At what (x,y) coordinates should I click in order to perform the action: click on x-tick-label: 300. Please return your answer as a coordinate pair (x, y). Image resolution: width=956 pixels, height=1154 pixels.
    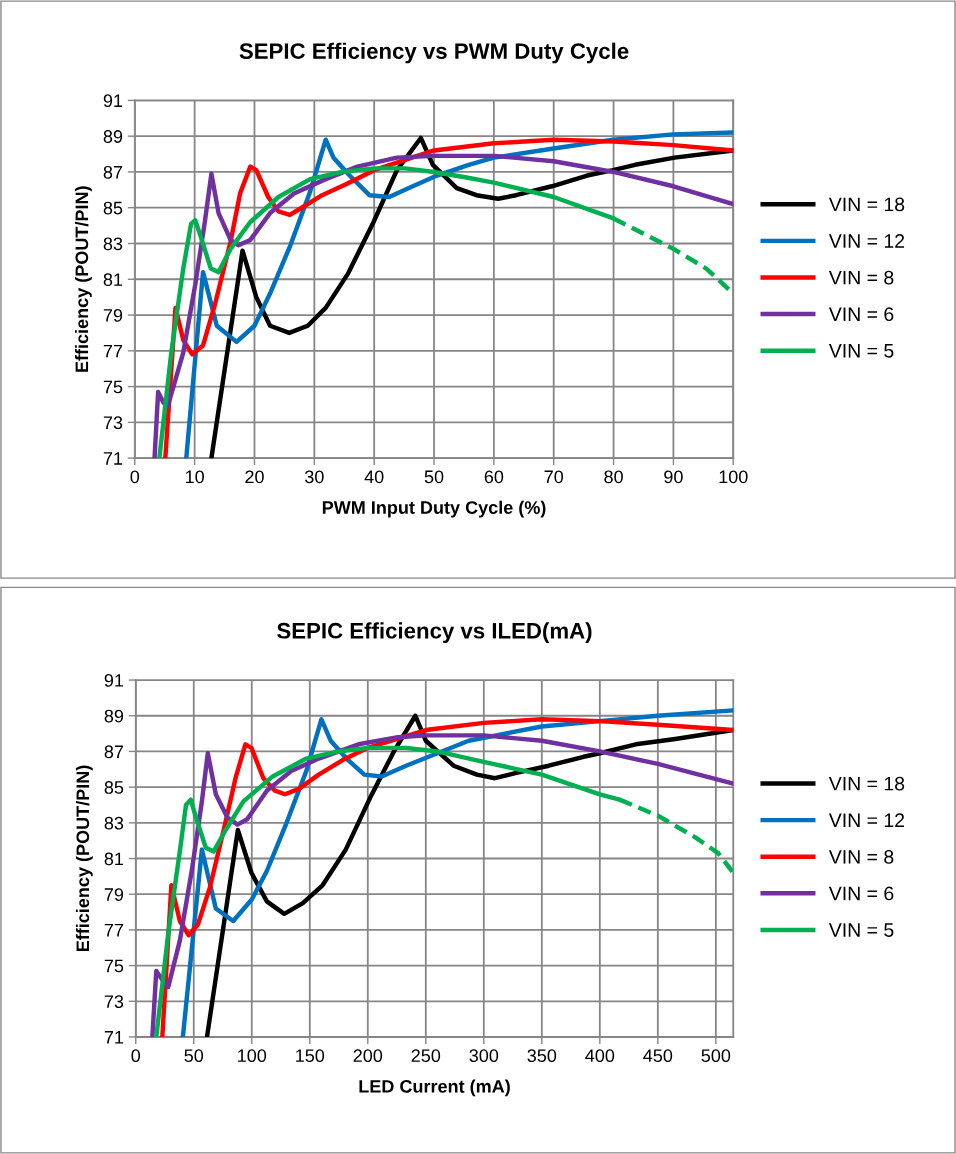
    Looking at the image, I should click on (484, 1056).